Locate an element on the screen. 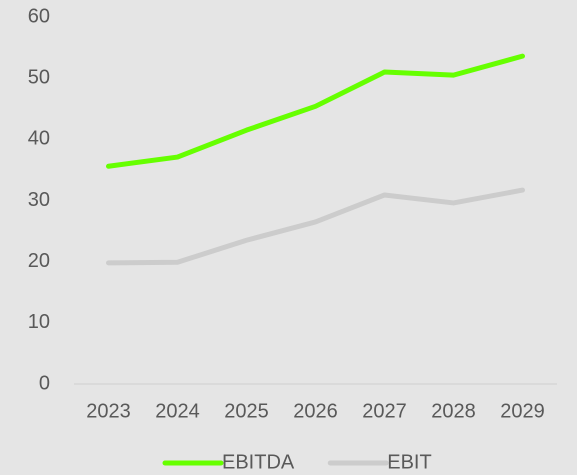  y-tick-label: 0 is located at coordinates (44, 383).